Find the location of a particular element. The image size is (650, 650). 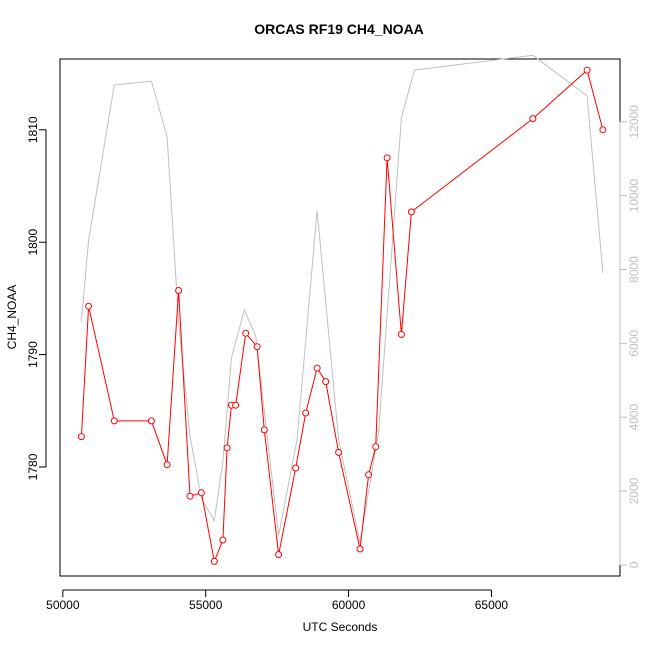

y2-tick-label: 10000 is located at coordinates (634, 196).